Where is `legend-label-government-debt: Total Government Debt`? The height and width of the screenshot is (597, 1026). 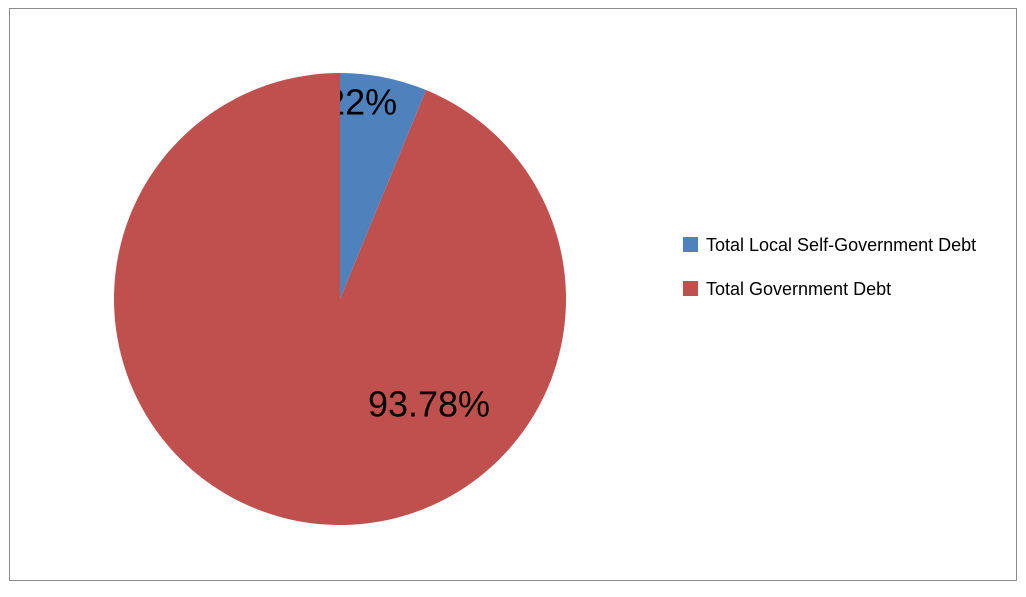
legend-label-government-debt: Total Government Debt is located at coordinates (799, 289).